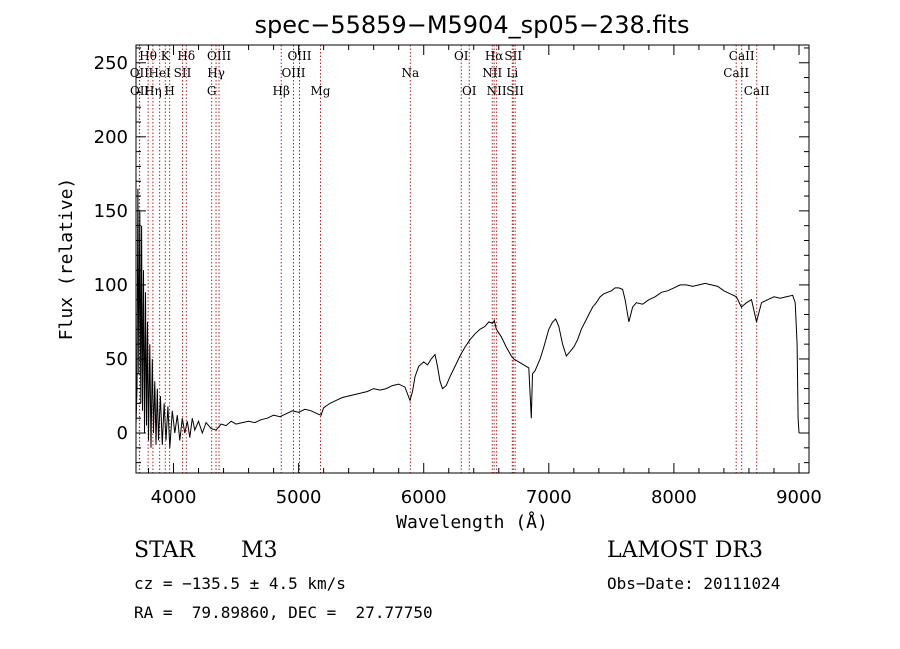  I want to click on y-tick-label: 0, so click(122, 433).